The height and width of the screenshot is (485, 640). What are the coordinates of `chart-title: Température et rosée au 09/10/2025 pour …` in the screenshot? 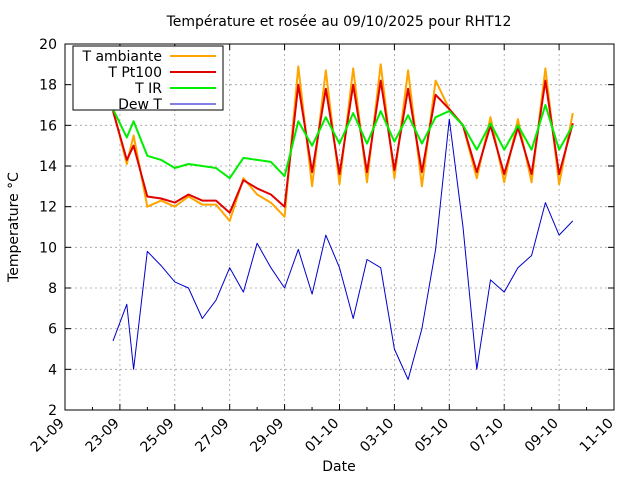 It's located at (339, 22).